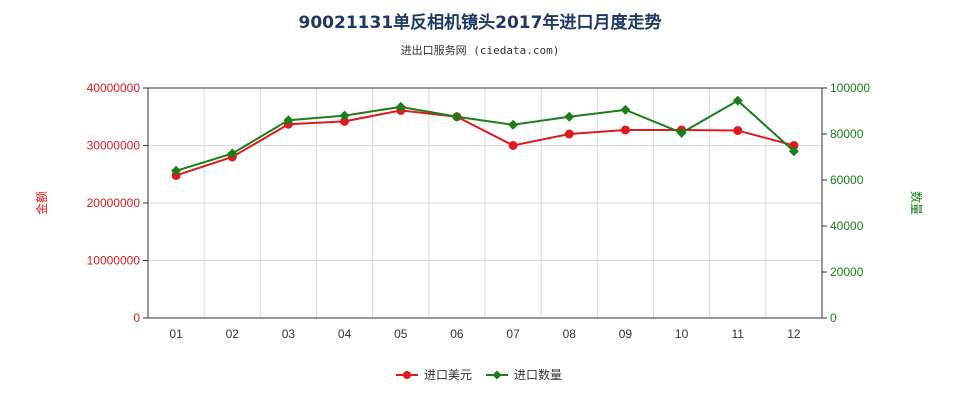  Describe the element at coordinates (448, 375) in the screenshot. I see `legend-label: 进口美元` at that location.